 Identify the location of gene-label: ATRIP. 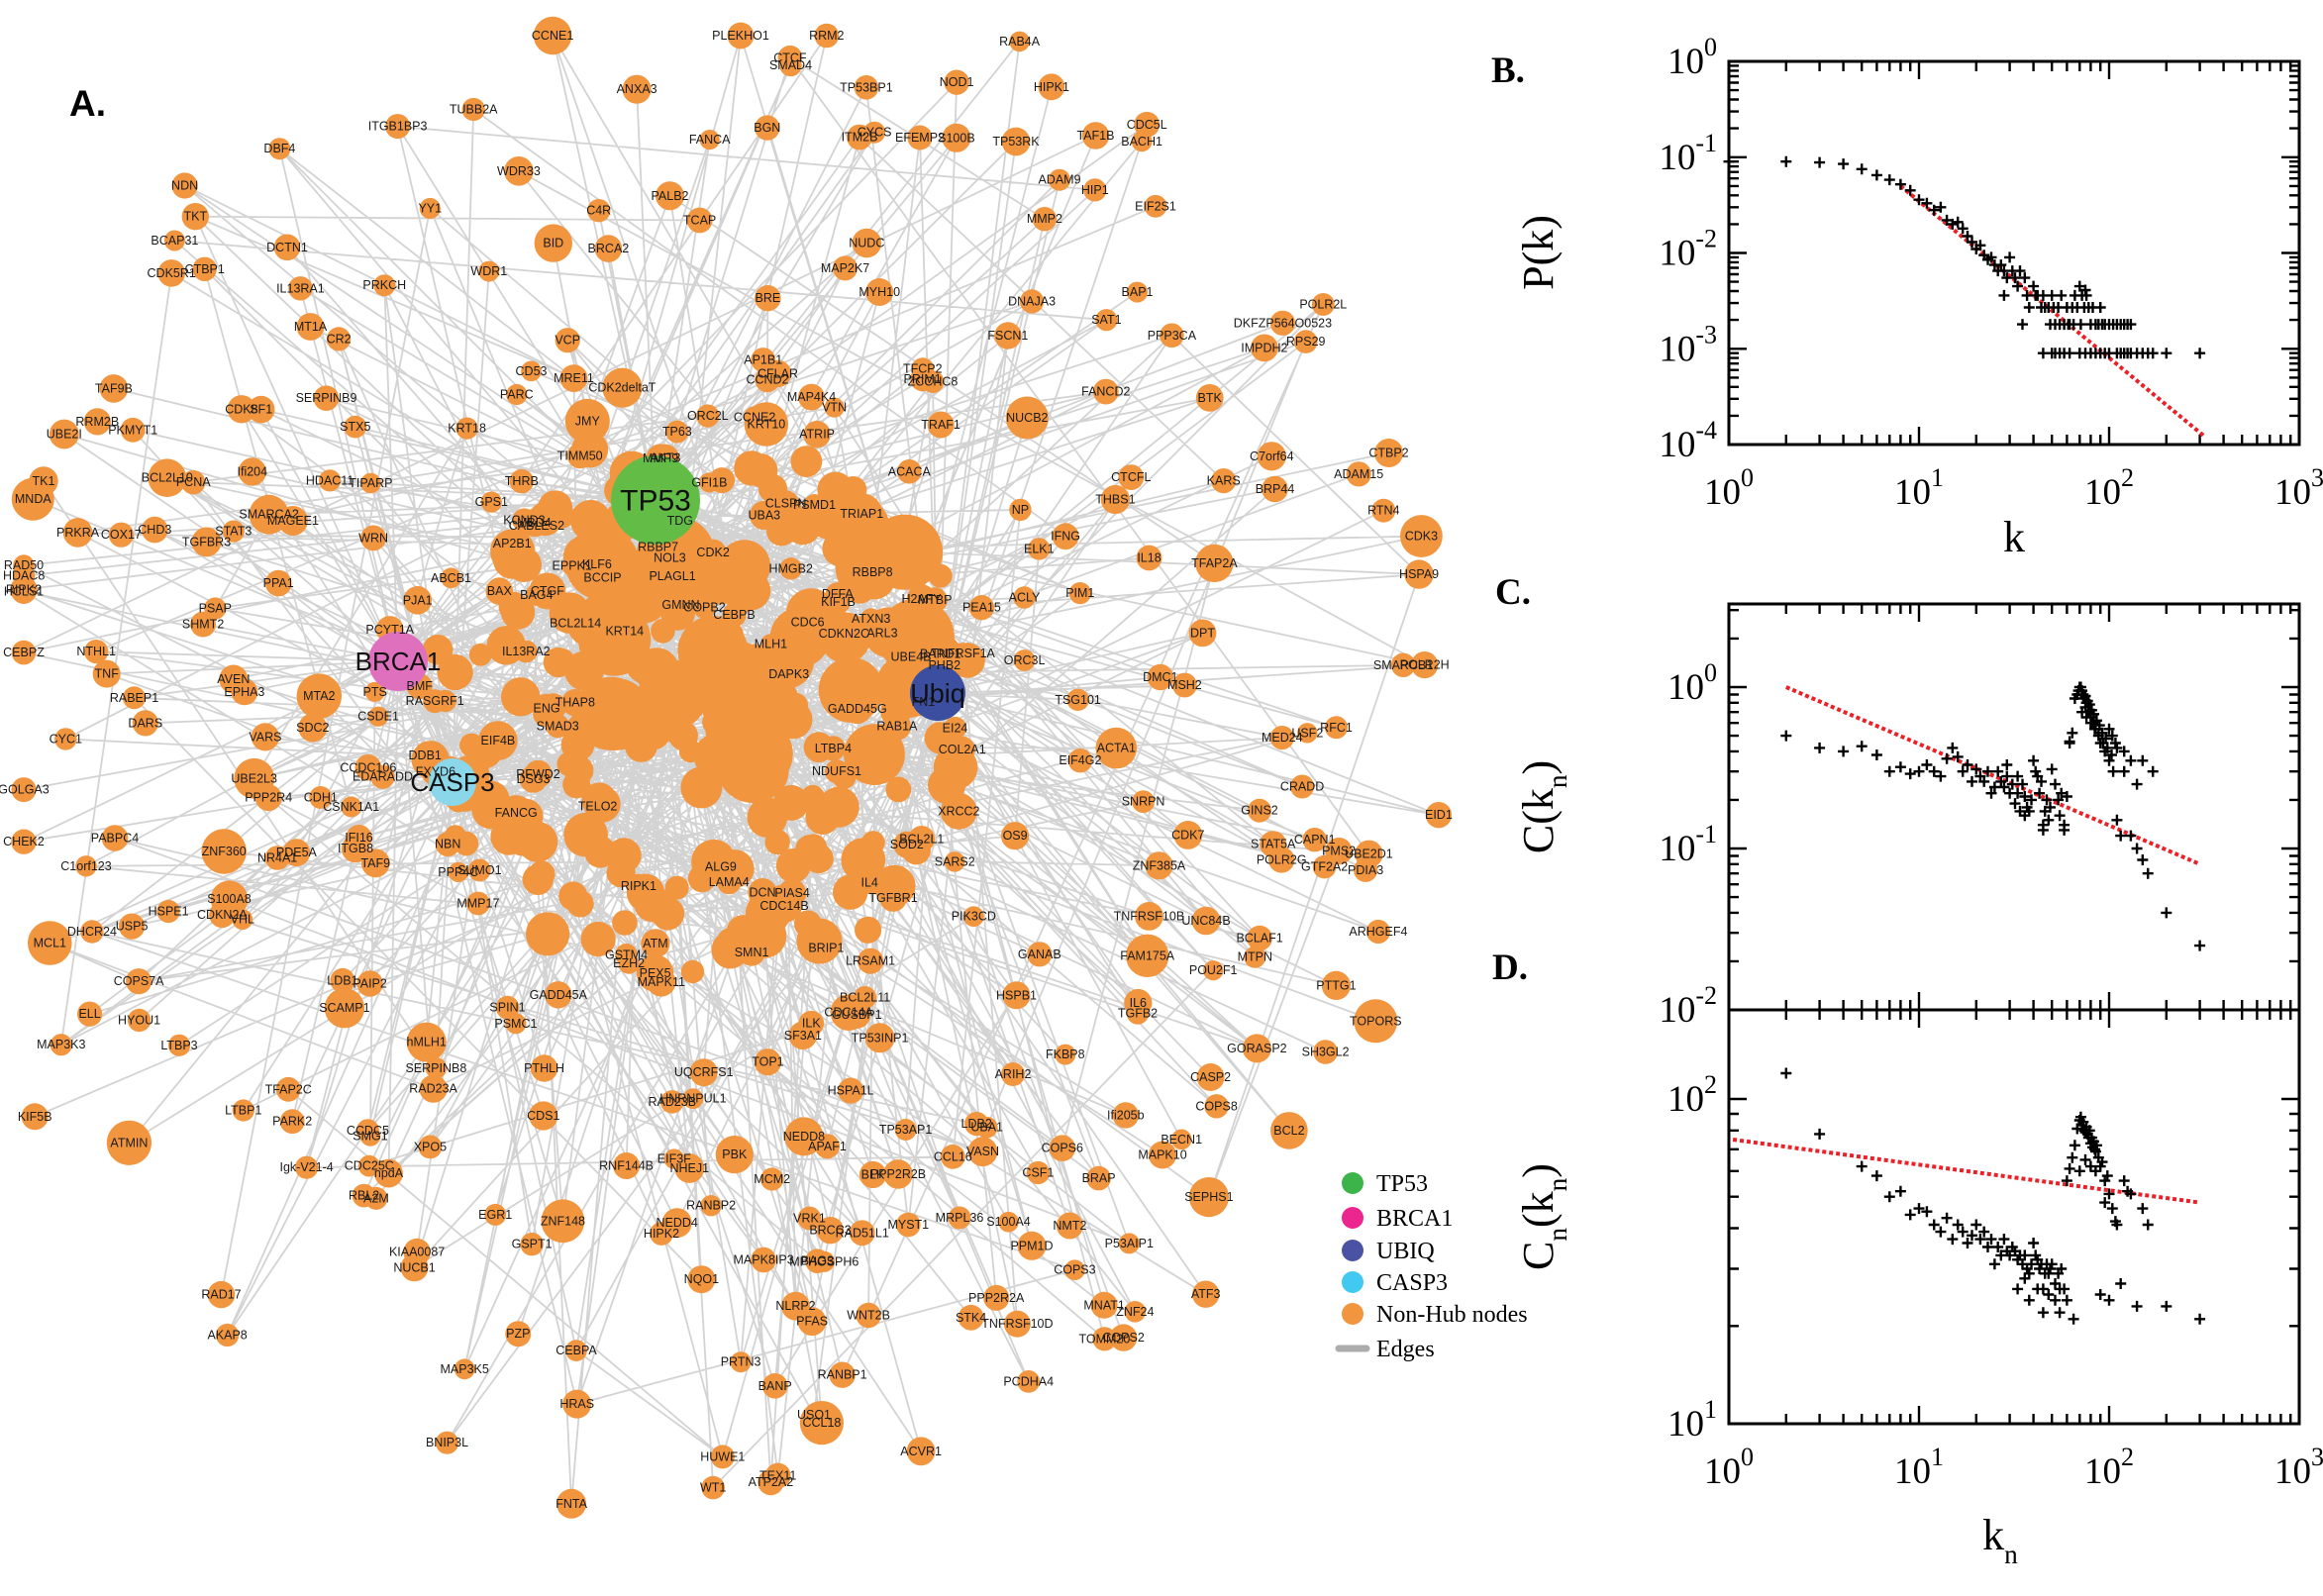
(817, 435).